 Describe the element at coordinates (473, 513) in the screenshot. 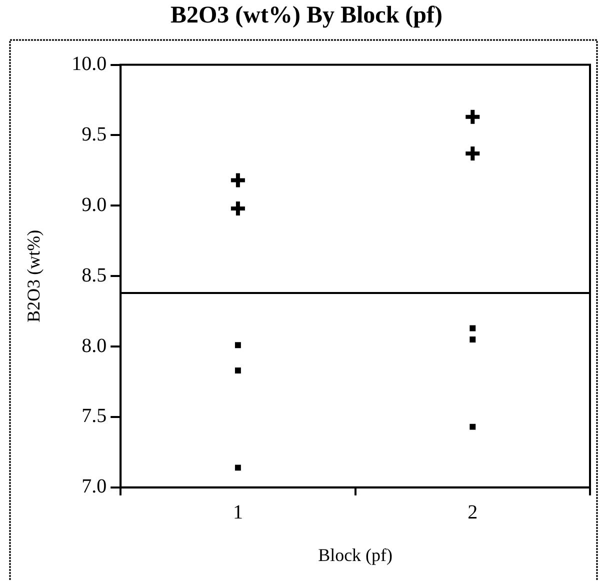

I see `x-tick-label: 2` at that location.